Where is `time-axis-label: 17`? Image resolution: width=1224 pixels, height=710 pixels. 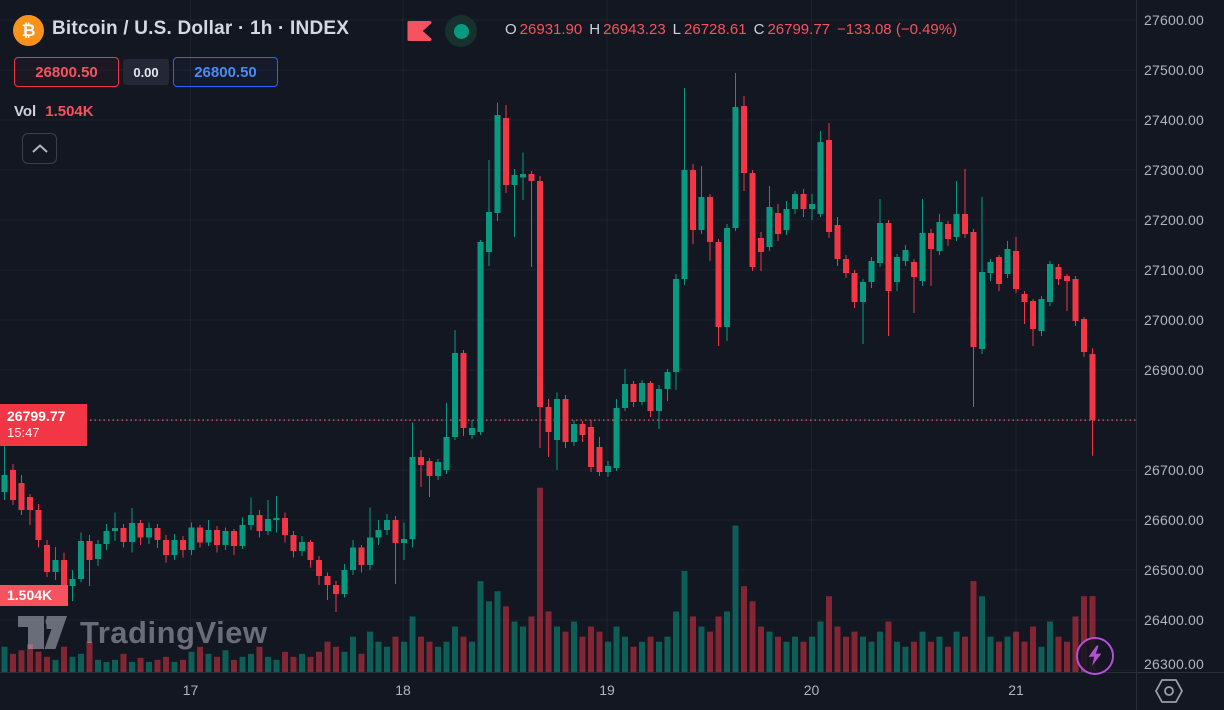 time-axis-label: 17 is located at coordinates (190, 690).